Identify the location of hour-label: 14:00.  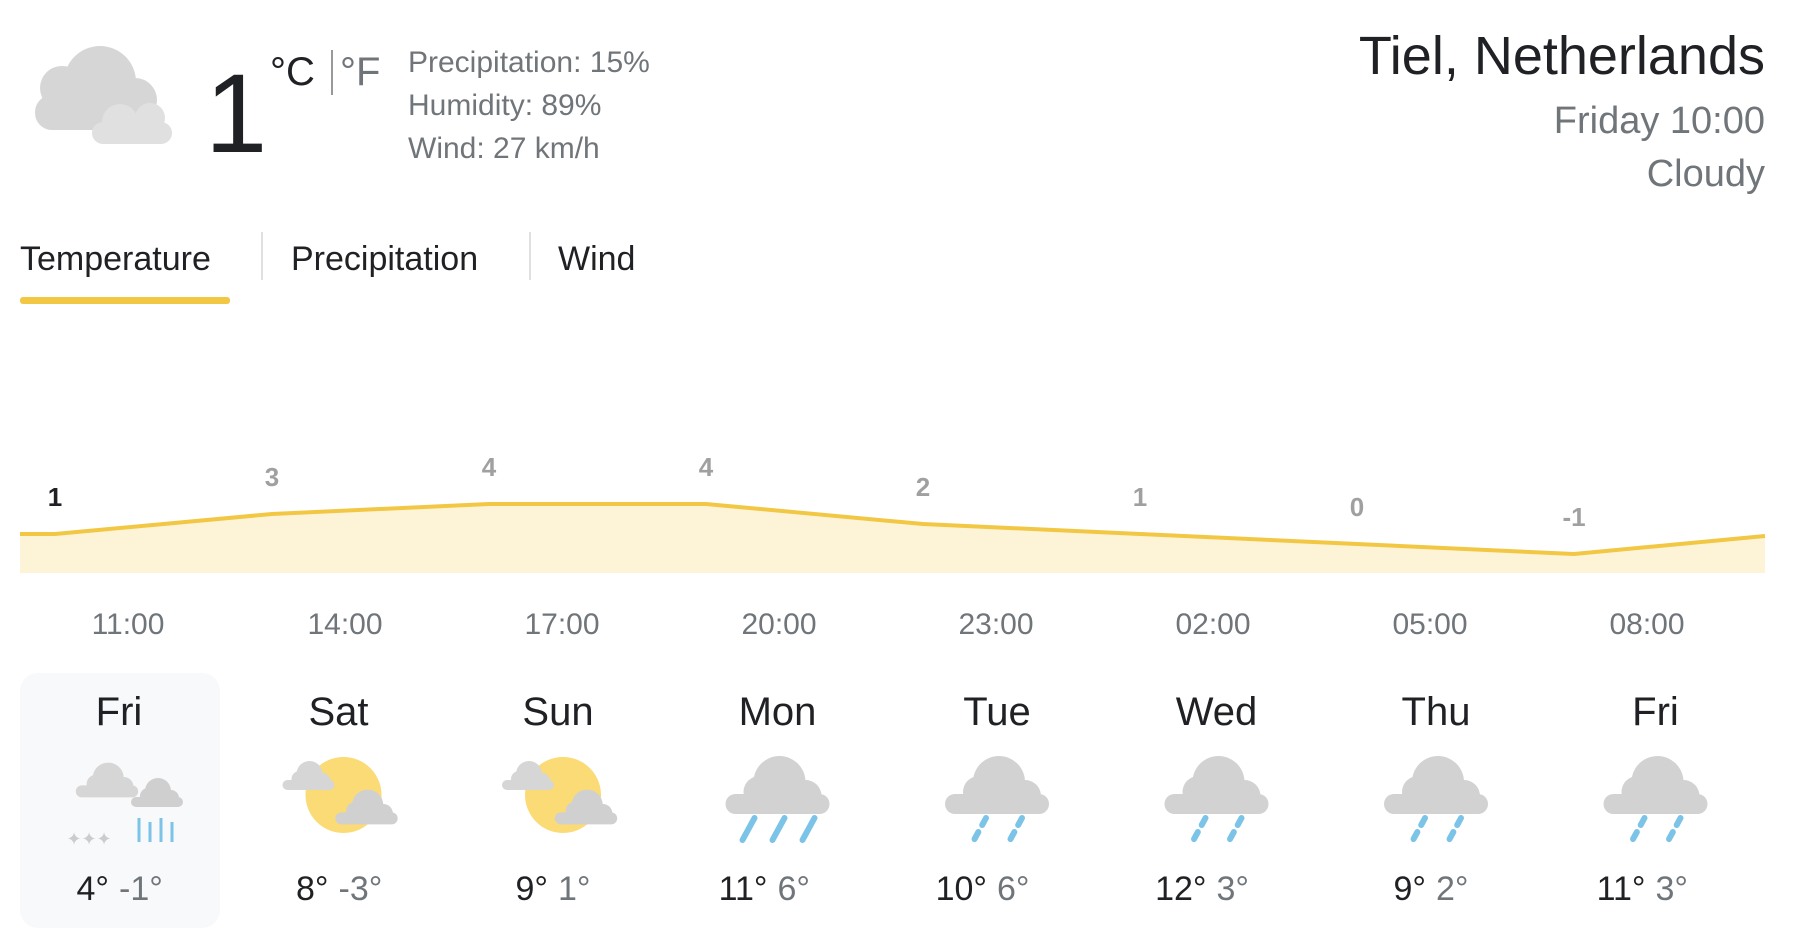
(344, 624).